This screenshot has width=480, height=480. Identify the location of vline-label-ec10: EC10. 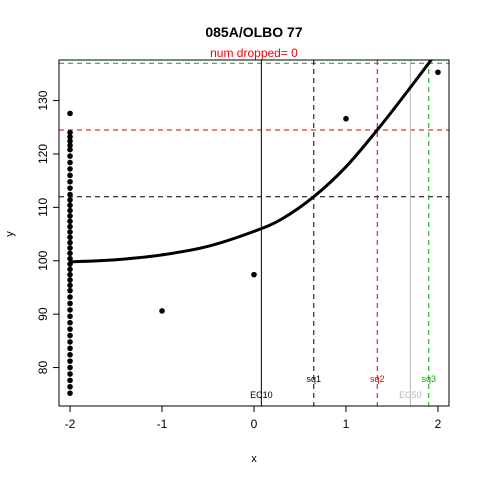
(261, 395).